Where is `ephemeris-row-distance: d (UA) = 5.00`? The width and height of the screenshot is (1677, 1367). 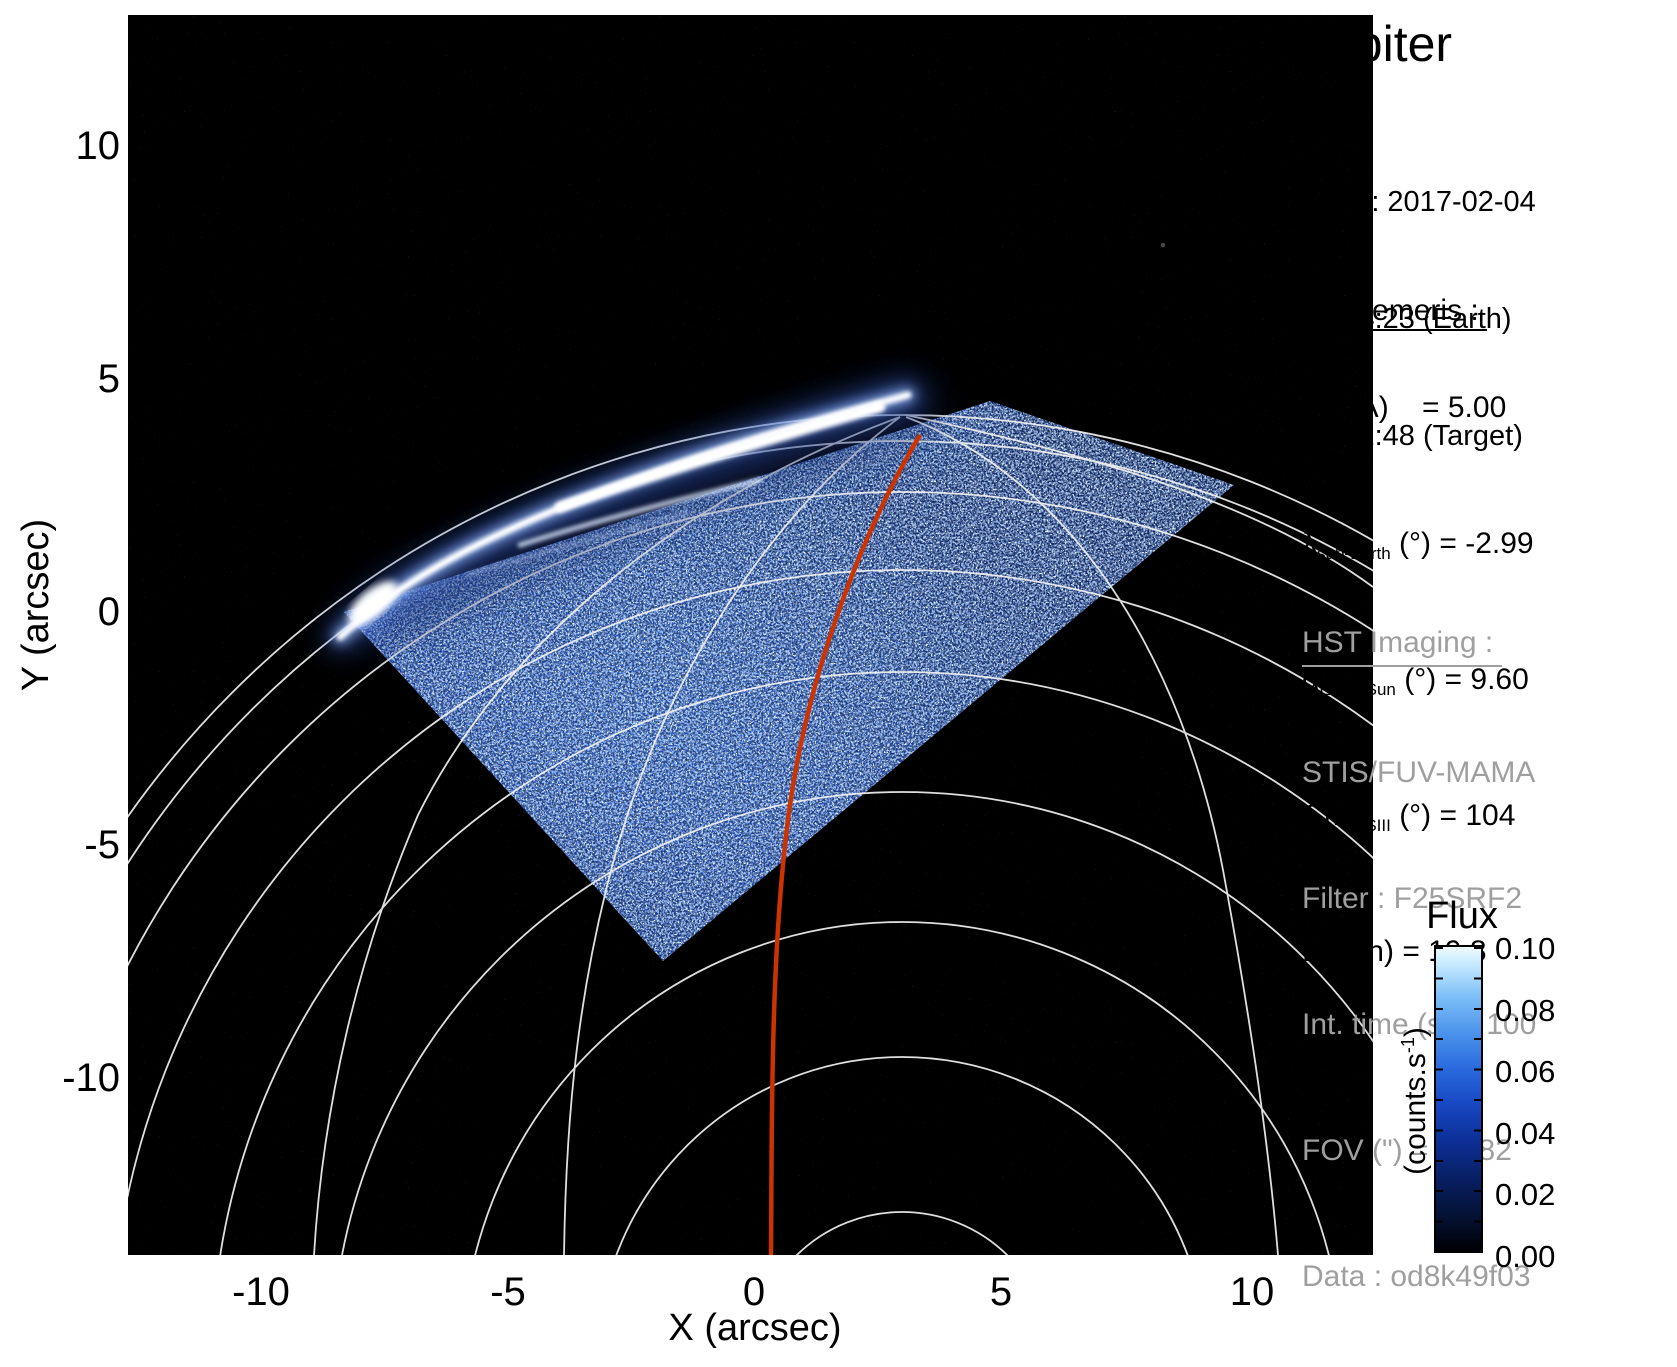
ephemeris-row-distance: d (UA) = 5.00 is located at coordinates (1404, 407).